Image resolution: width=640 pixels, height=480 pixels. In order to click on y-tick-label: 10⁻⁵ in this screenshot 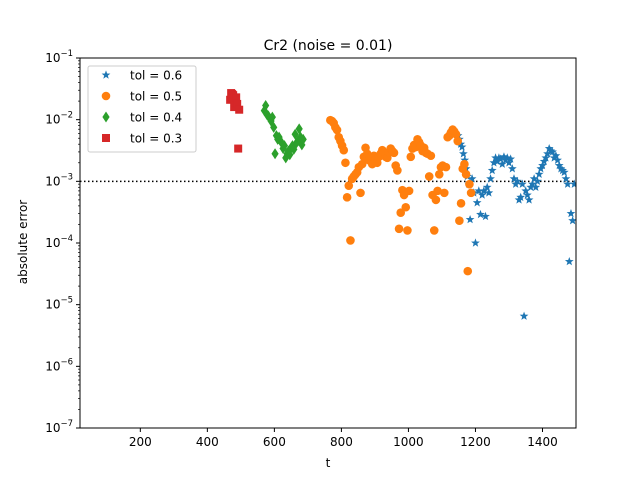, I will do `click(59, 304)`.